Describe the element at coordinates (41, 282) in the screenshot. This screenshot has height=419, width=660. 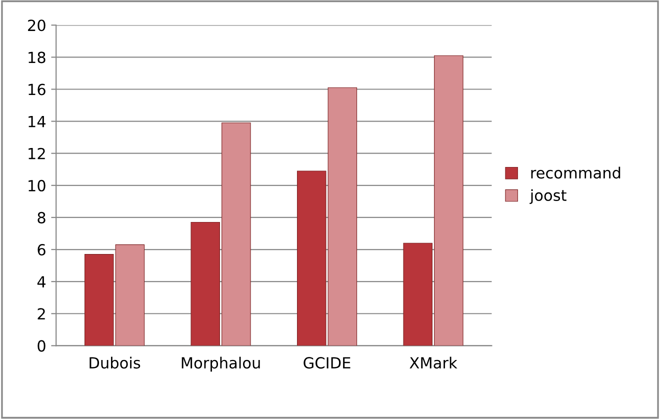
I see `y-tick-label: 4` at that location.